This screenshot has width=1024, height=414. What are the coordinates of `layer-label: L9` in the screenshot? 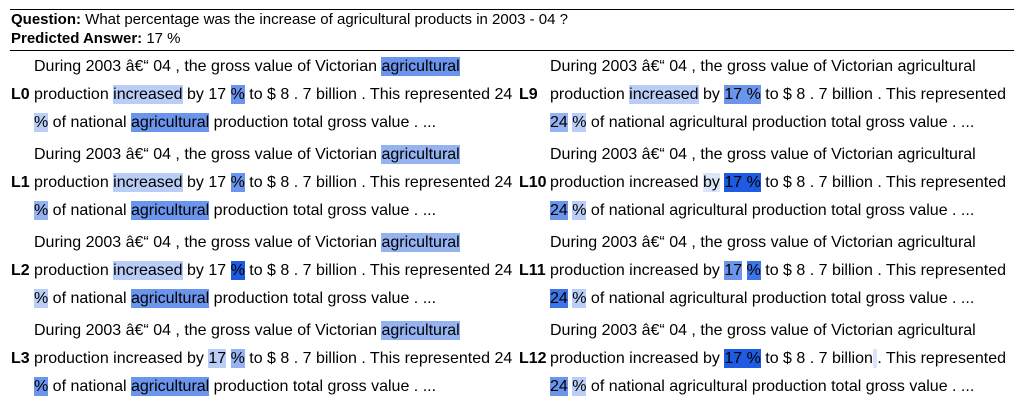 It's located at (528, 94).